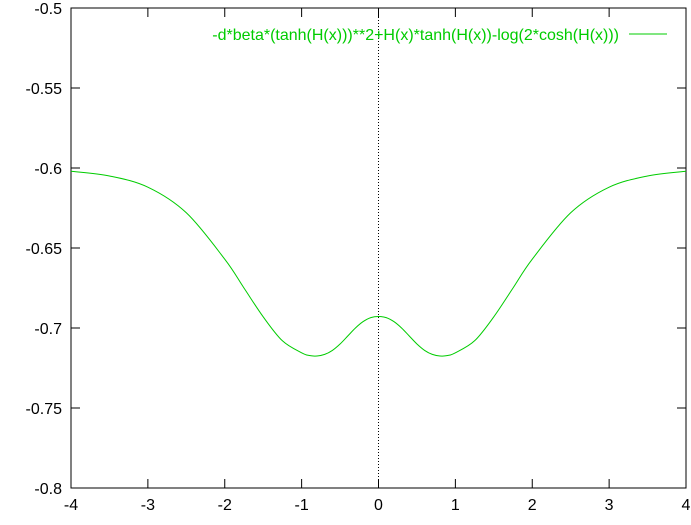  What do you see at coordinates (148, 505) in the screenshot?
I see `x-tick-label: -3` at bounding box center [148, 505].